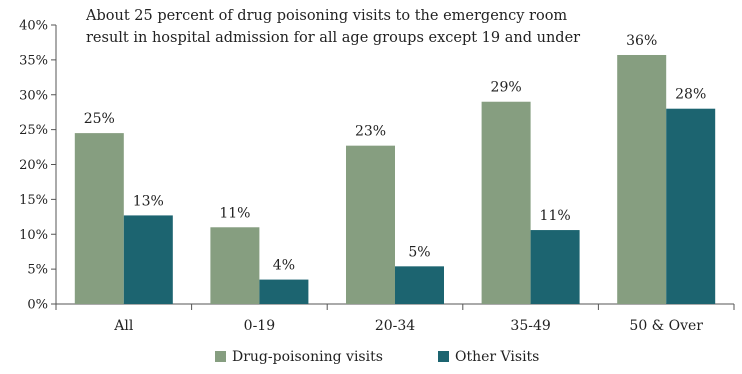  I want to click on legend: Drug-poisoning visits Other Visits, so click(377, 357).